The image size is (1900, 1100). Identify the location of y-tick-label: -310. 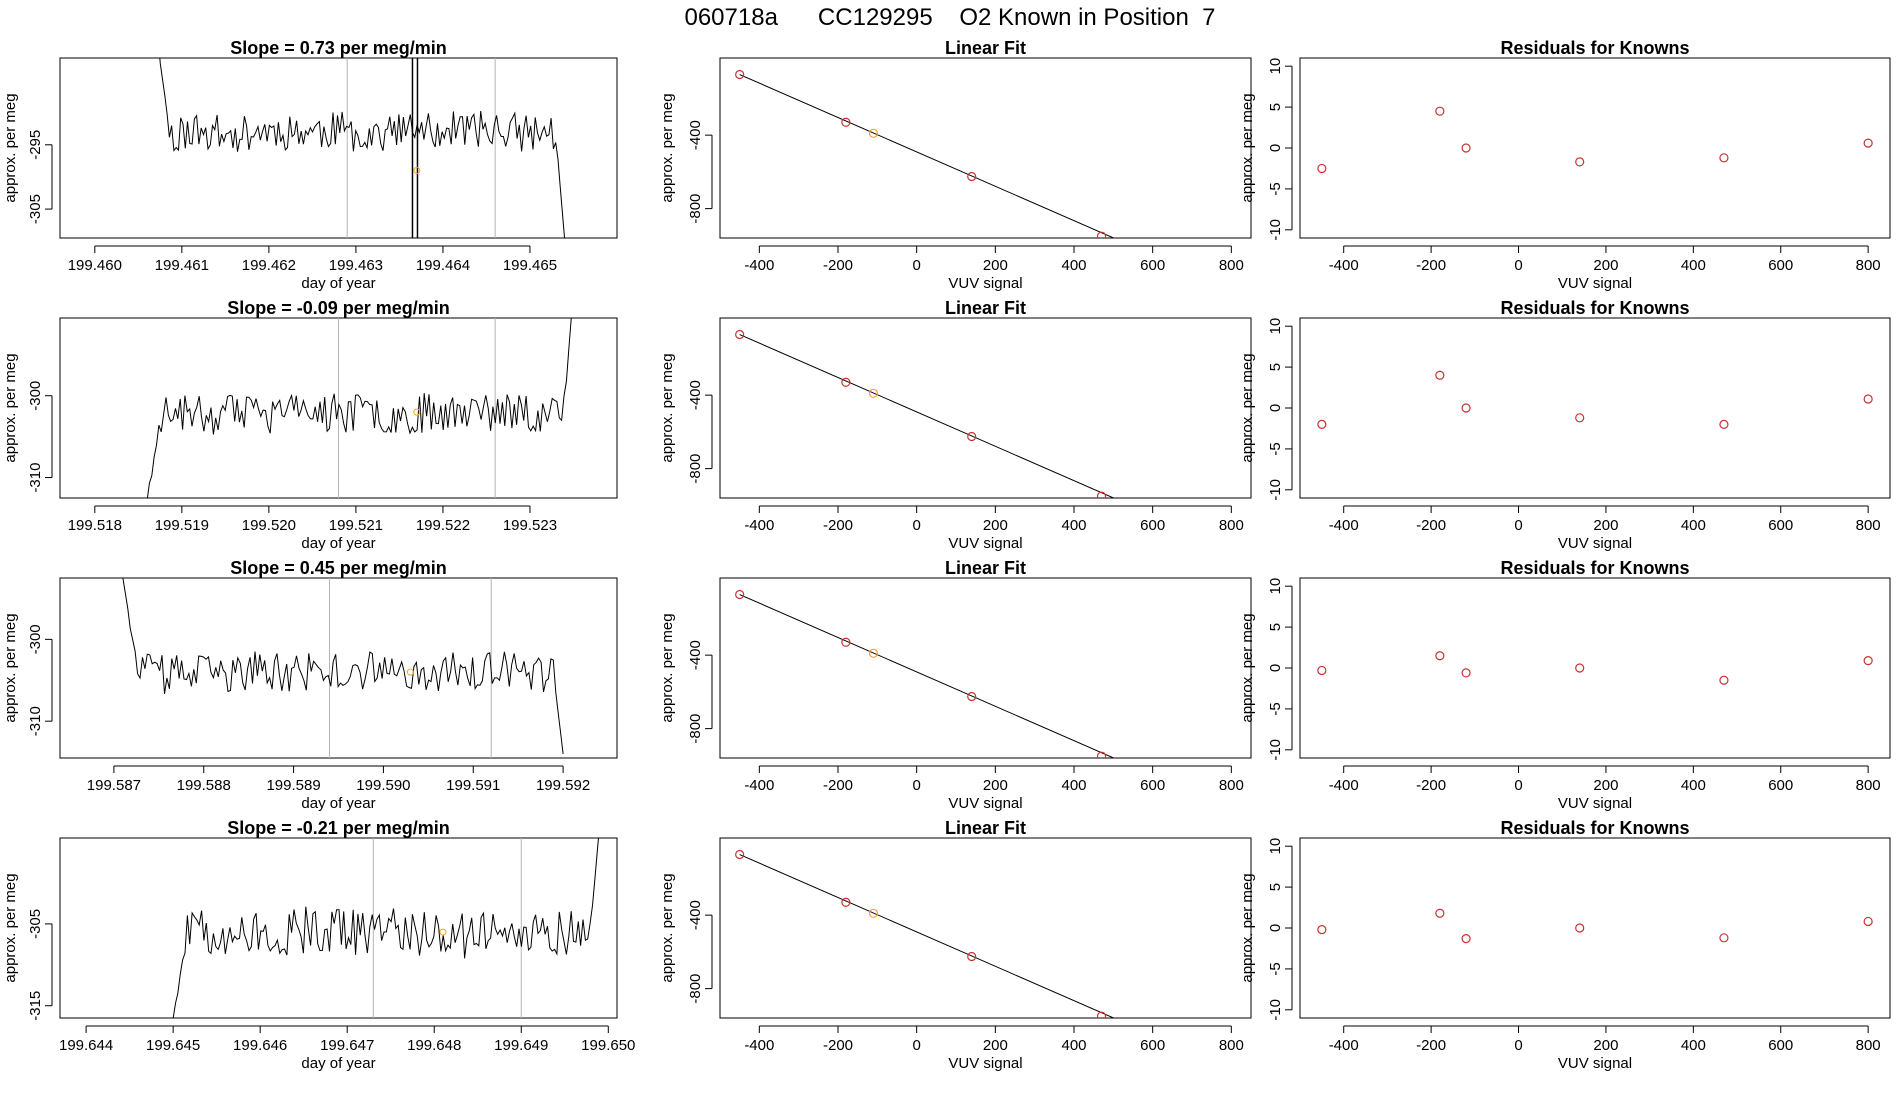
(35, 721).